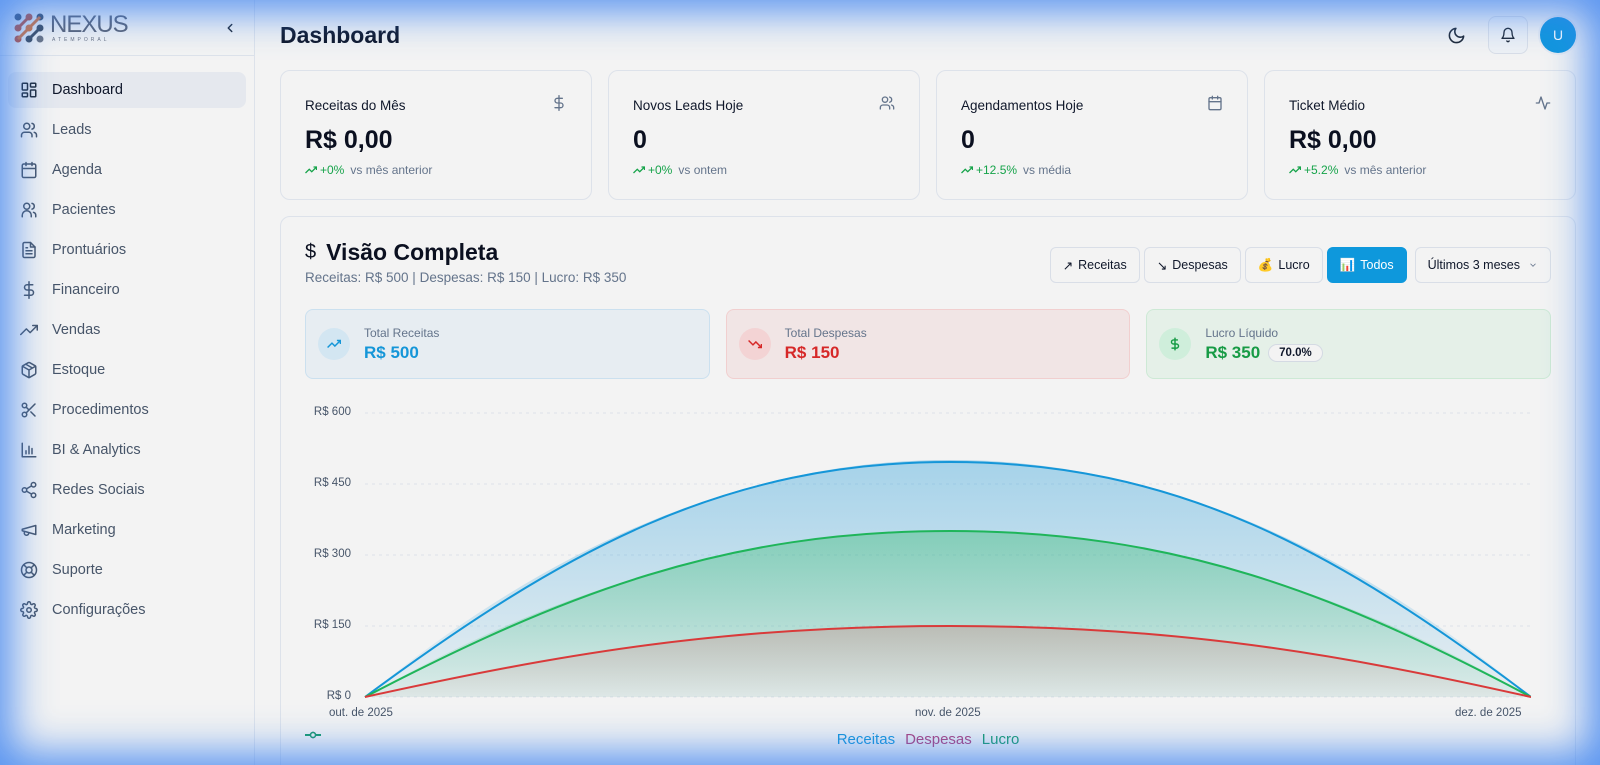 The height and width of the screenshot is (765, 1600). Describe the element at coordinates (391, 352) in the screenshot. I see `summary-value: R$ 500` at that location.